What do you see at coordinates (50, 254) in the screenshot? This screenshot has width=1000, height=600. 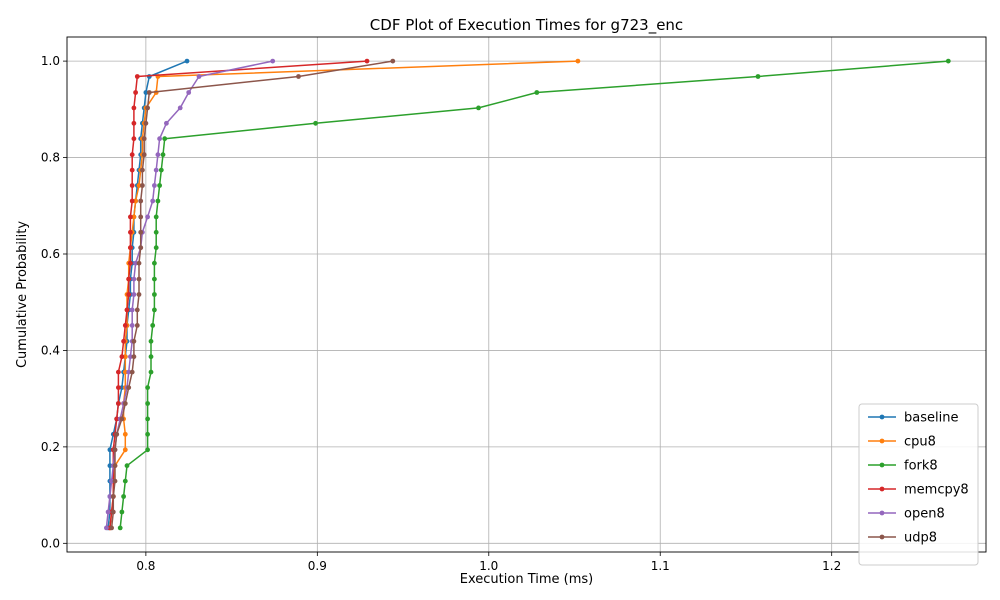 I see `y-tick-label: 0.6` at bounding box center [50, 254].